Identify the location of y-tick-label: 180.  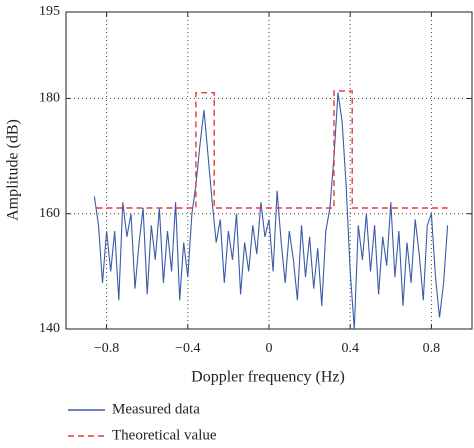
(49, 98).